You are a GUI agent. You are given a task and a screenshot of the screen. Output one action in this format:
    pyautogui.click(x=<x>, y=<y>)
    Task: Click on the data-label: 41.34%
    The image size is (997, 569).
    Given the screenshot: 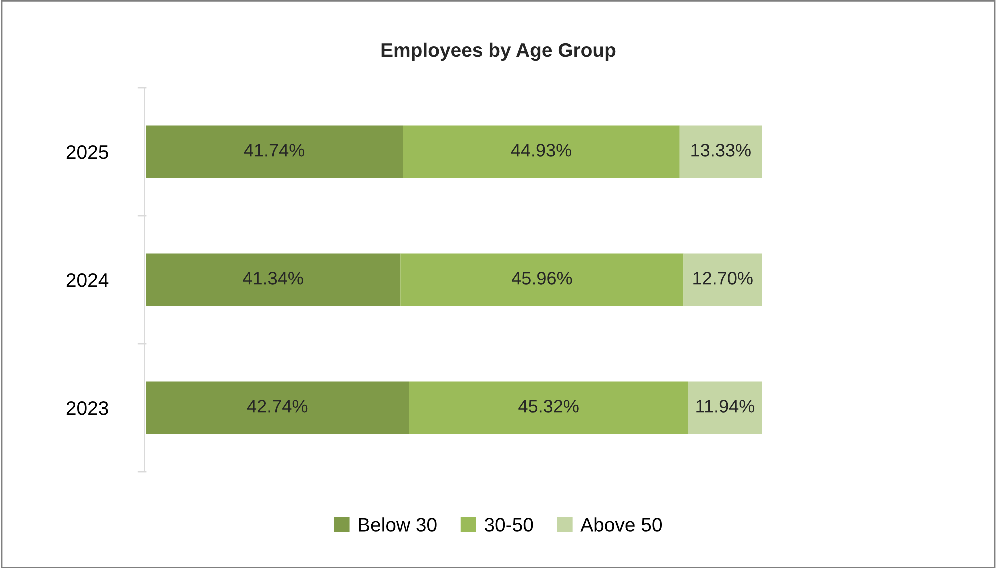 What is the action you would take?
    pyautogui.click(x=273, y=278)
    